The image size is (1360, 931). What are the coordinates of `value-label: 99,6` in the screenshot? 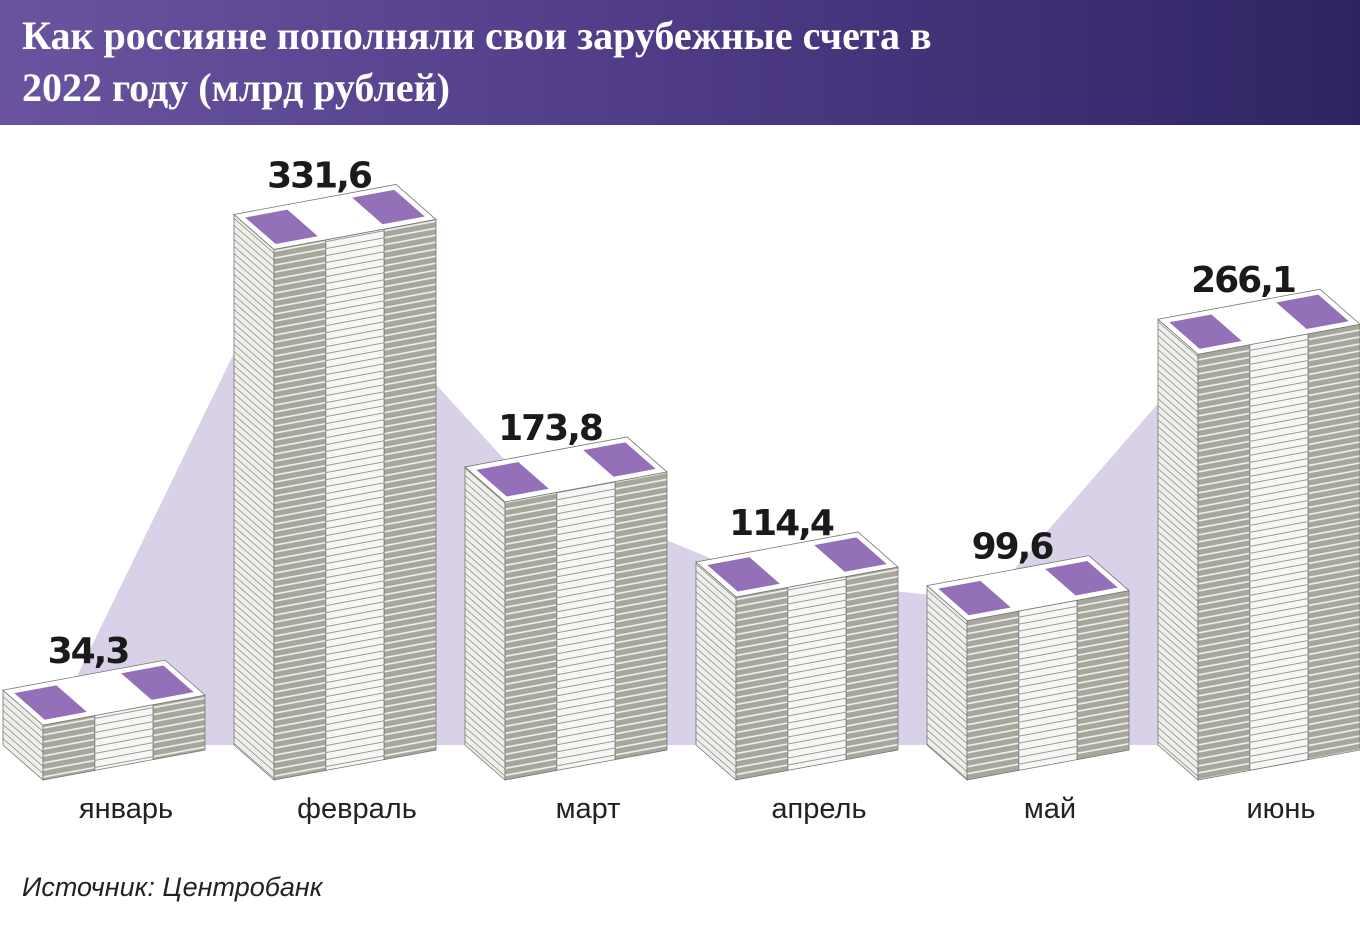 It's located at (1013, 547).